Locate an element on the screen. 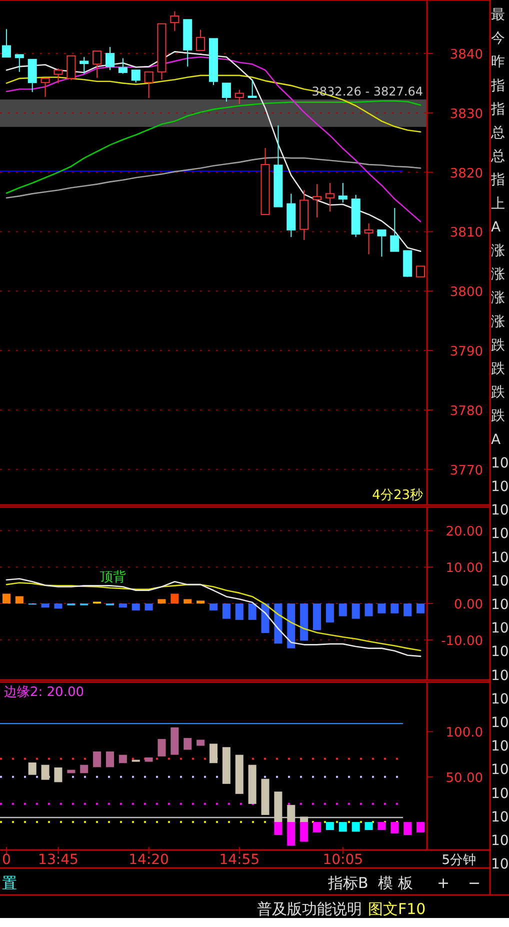 The height and width of the screenshot is (927, 509). x-tick-label: 14:55 is located at coordinates (239, 860).